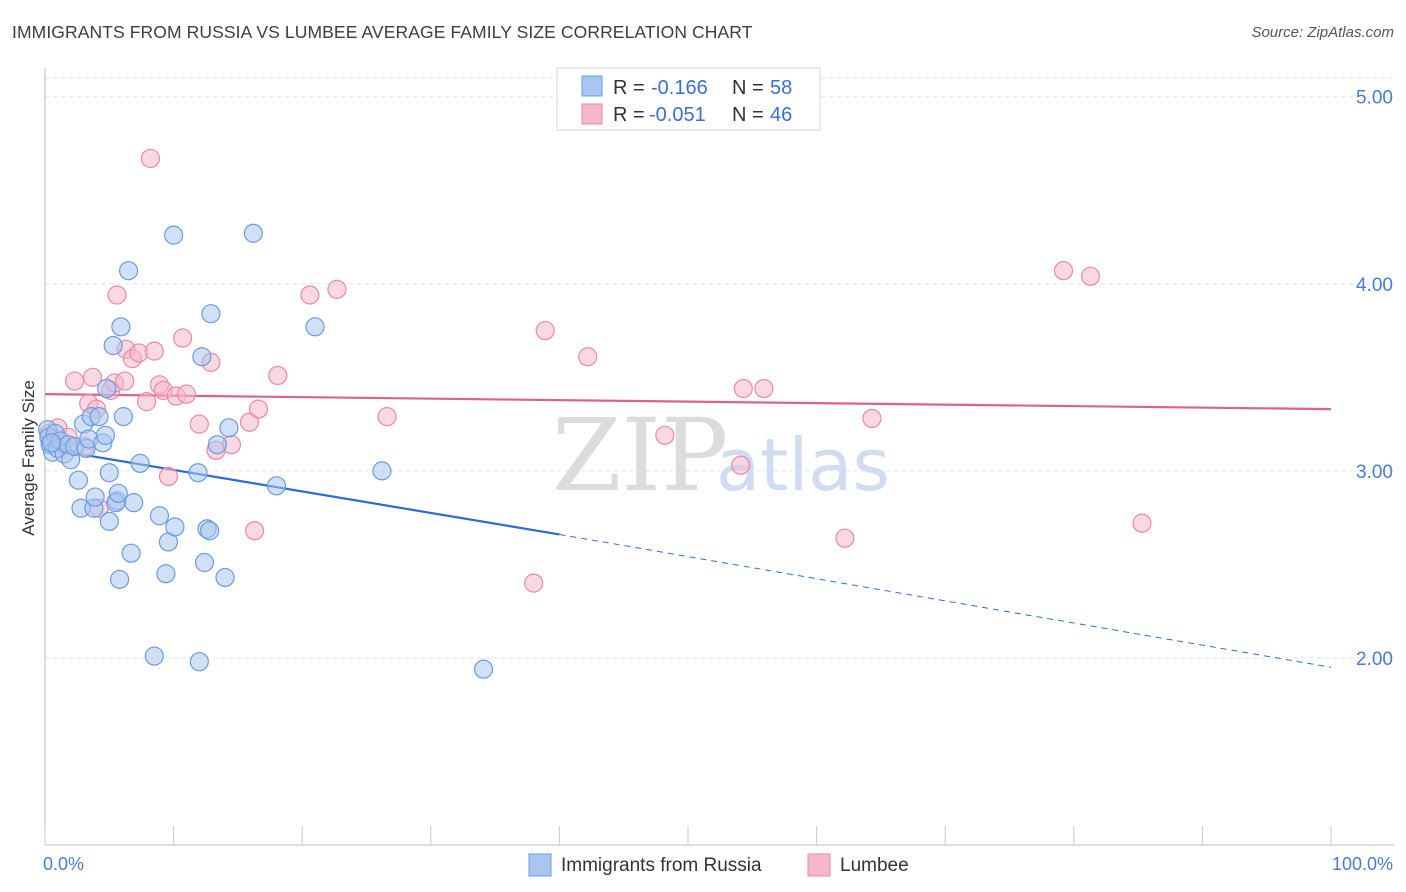  I want to click on stats-legend: R = -0.166 N = 58 R = -0.051 N = 46, so click(688, 99).